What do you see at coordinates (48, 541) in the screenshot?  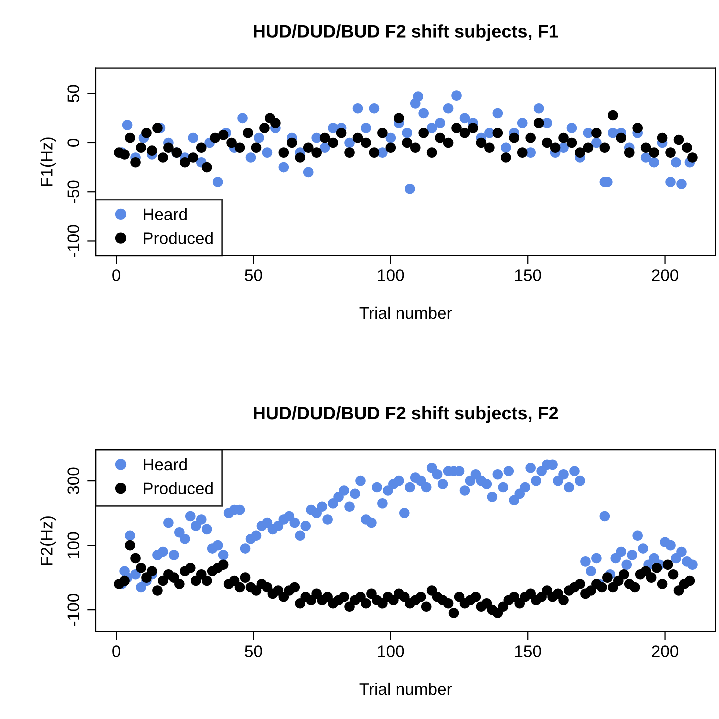 I see `y-axis-title: F2(Hz)` at bounding box center [48, 541].